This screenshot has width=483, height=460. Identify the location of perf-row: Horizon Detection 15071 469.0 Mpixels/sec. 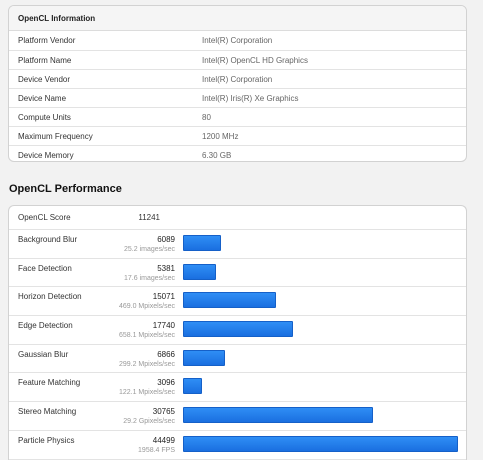
(237, 302).